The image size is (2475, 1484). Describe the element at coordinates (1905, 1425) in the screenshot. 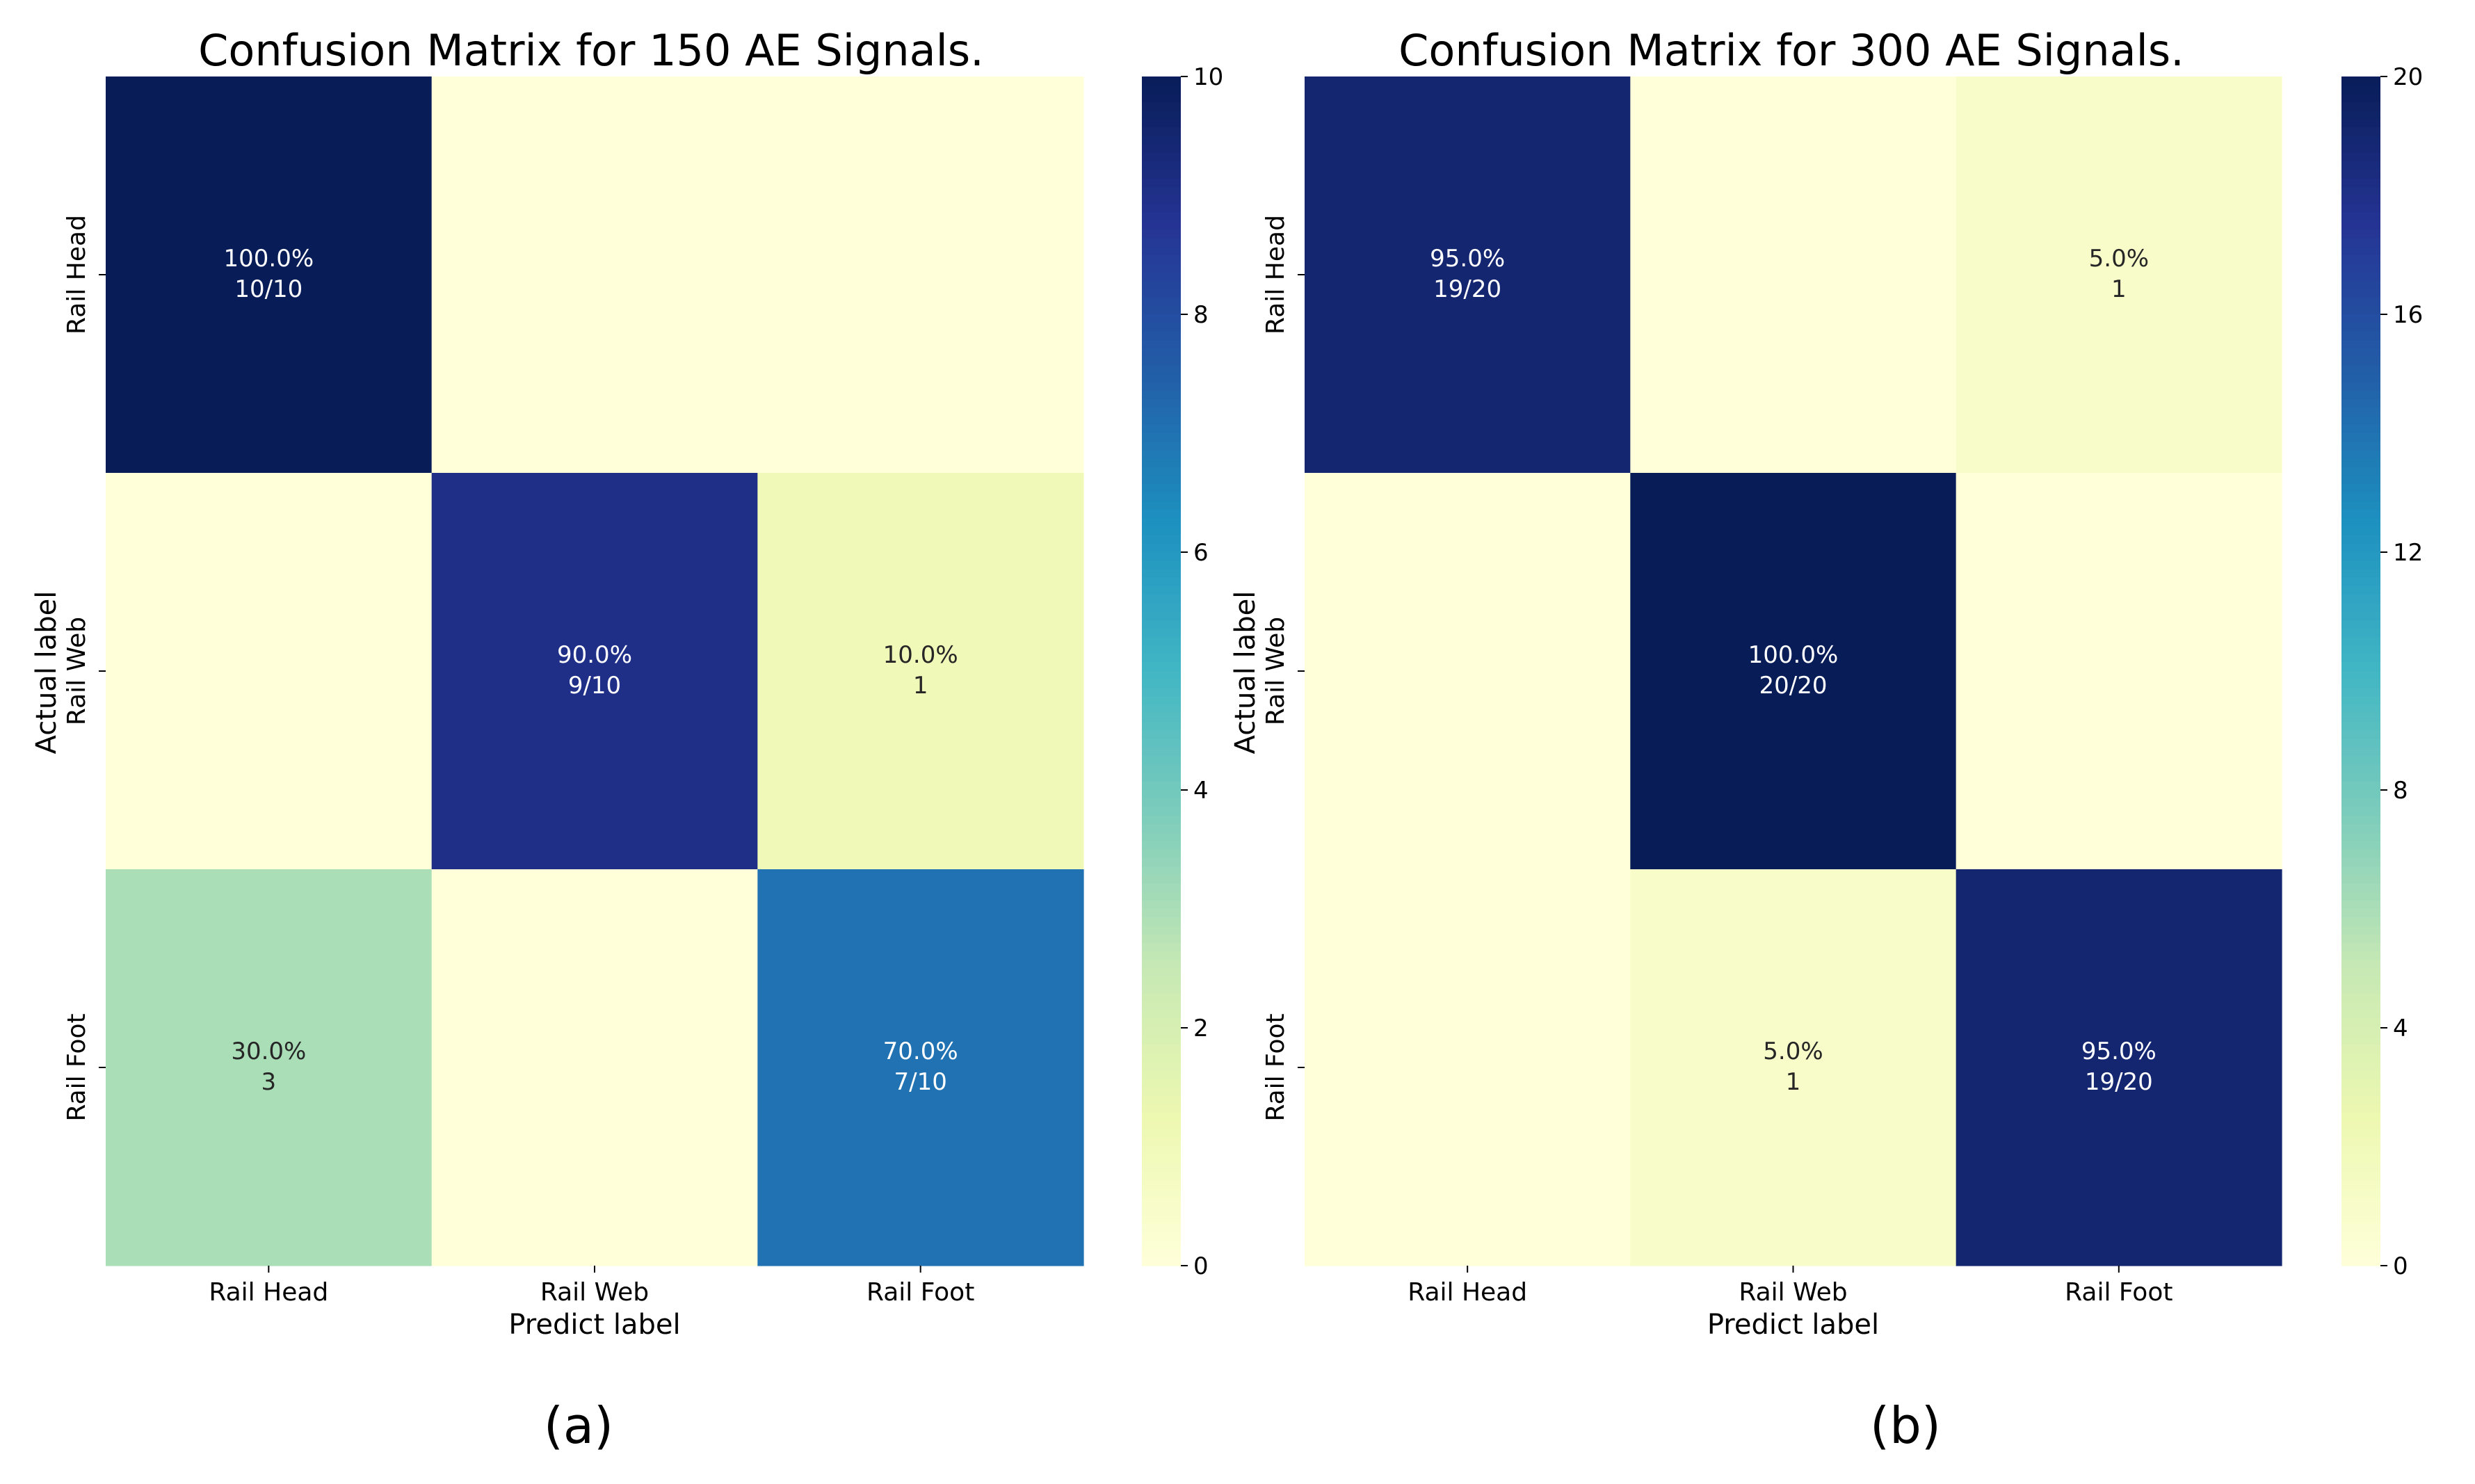

I see `subfigure-caption: (b)` at that location.